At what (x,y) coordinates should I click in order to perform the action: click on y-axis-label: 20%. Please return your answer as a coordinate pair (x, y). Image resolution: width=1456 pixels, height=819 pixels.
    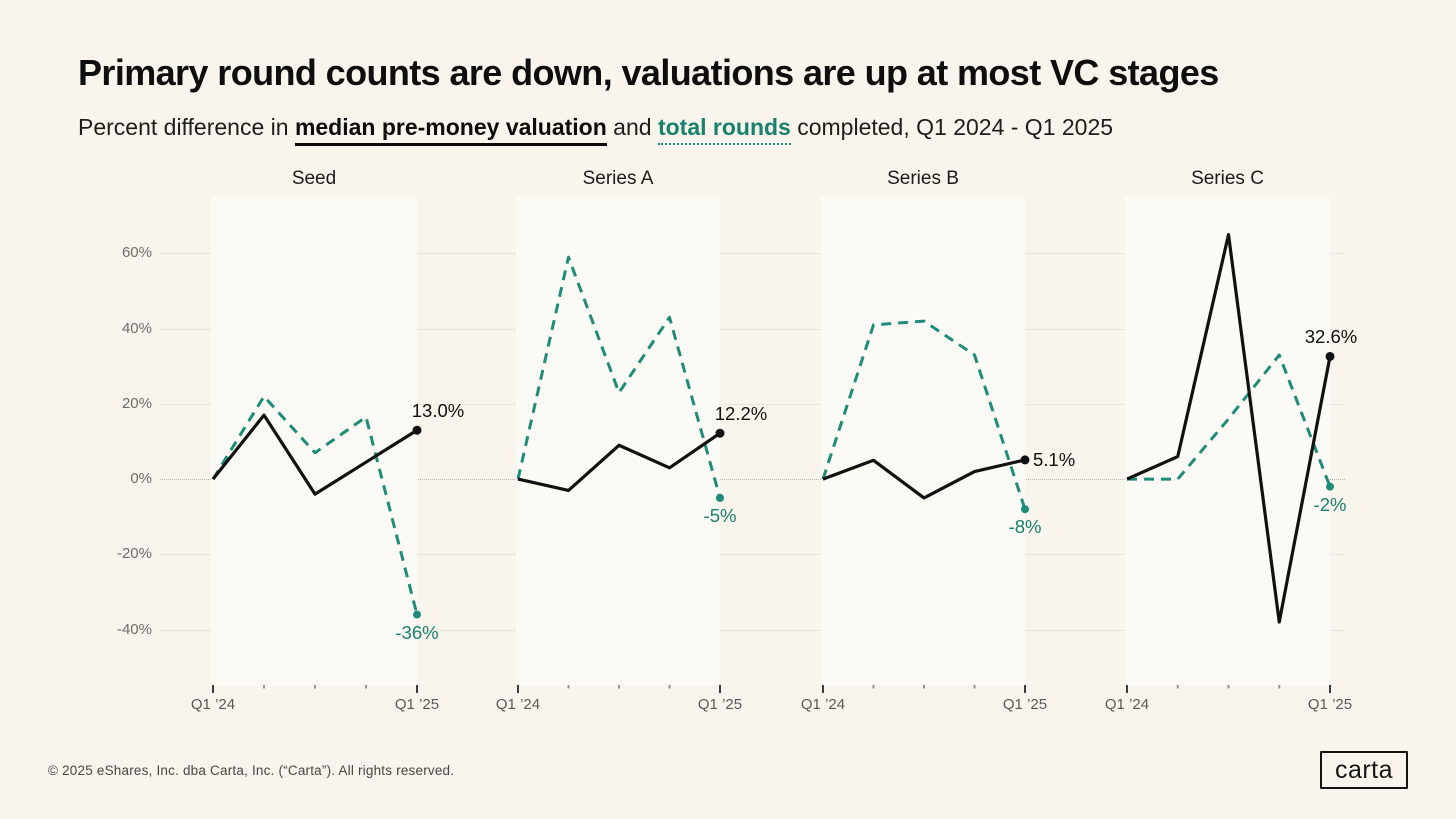
    Looking at the image, I should click on (136, 403).